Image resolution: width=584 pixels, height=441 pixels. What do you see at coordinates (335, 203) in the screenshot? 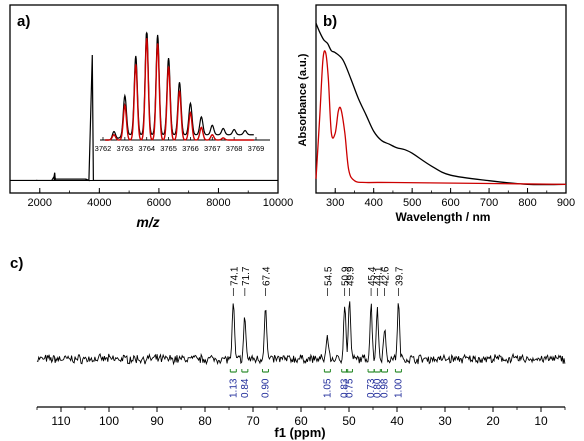
I see `panel-b-x-tick-label: 300` at bounding box center [335, 203].